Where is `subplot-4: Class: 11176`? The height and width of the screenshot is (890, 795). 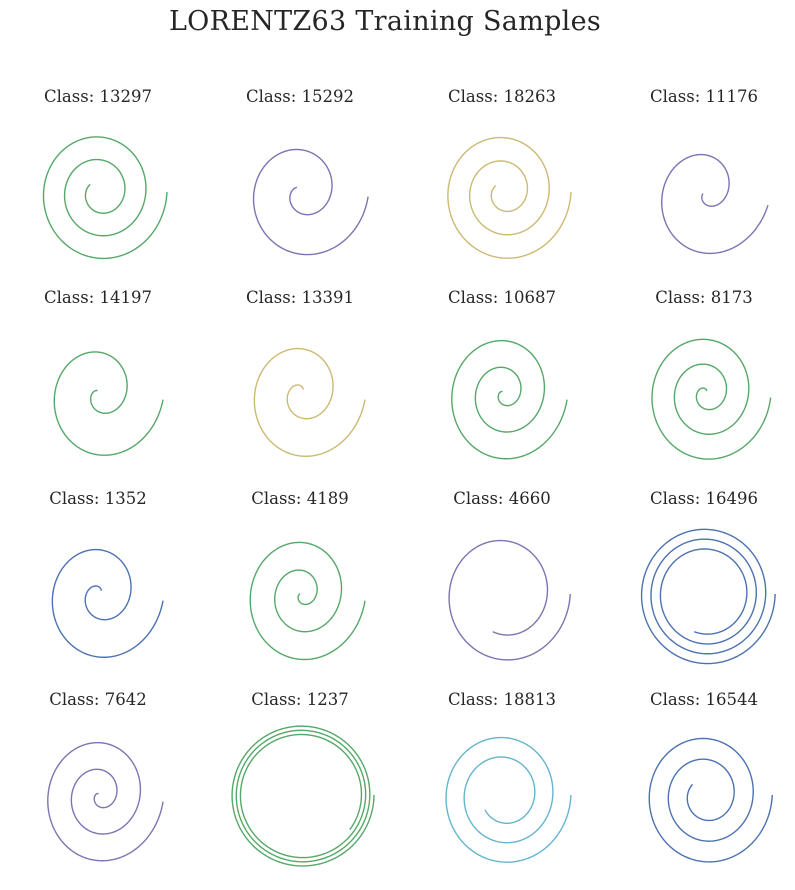
subplot-4: Class: 11176 is located at coordinates (709, 171).